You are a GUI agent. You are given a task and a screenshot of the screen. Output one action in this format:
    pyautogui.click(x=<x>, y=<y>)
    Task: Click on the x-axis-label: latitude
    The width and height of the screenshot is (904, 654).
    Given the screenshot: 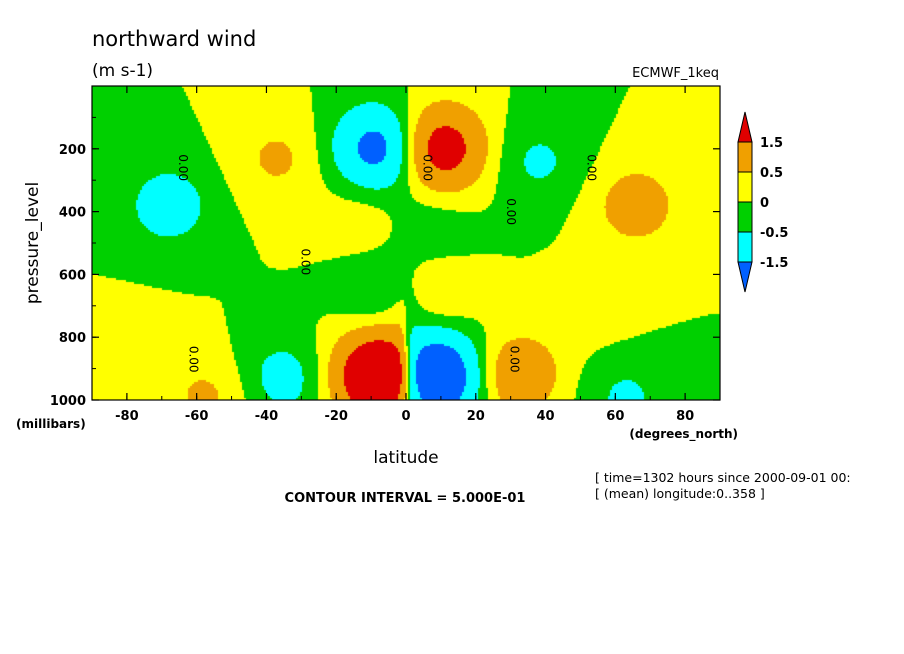 What is the action you would take?
    pyautogui.click(x=405, y=458)
    